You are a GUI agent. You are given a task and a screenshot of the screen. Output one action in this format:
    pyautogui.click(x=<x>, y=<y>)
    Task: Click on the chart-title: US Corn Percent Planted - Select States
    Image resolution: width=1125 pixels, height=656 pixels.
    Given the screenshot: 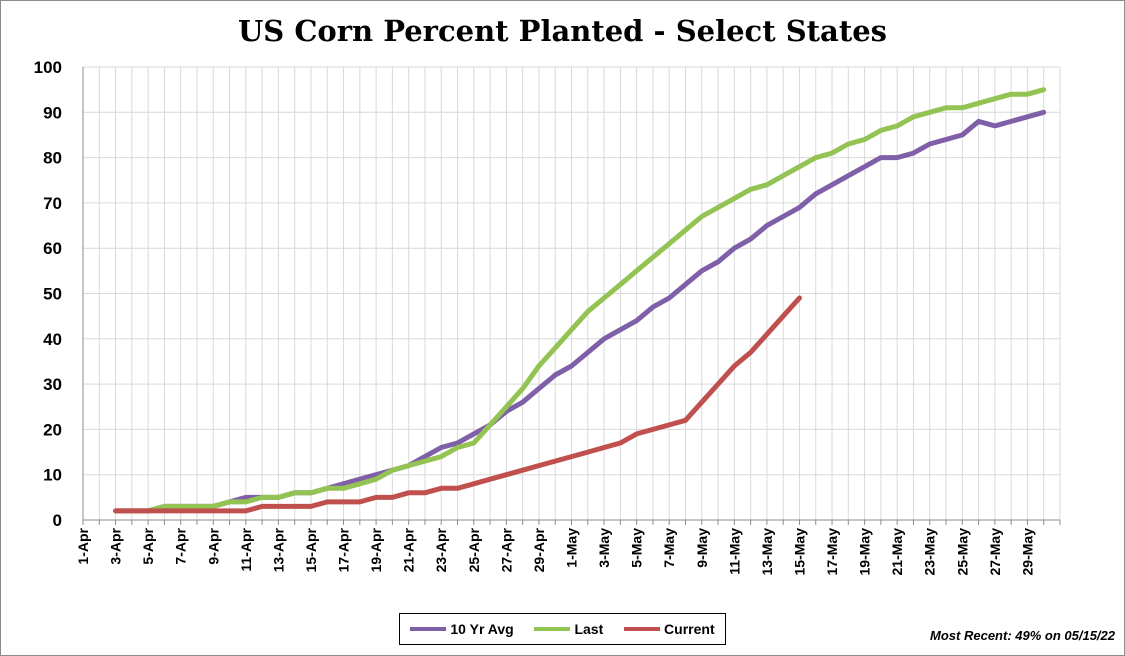 What is the action you would take?
    pyautogui.click(x=562, y=31)
    